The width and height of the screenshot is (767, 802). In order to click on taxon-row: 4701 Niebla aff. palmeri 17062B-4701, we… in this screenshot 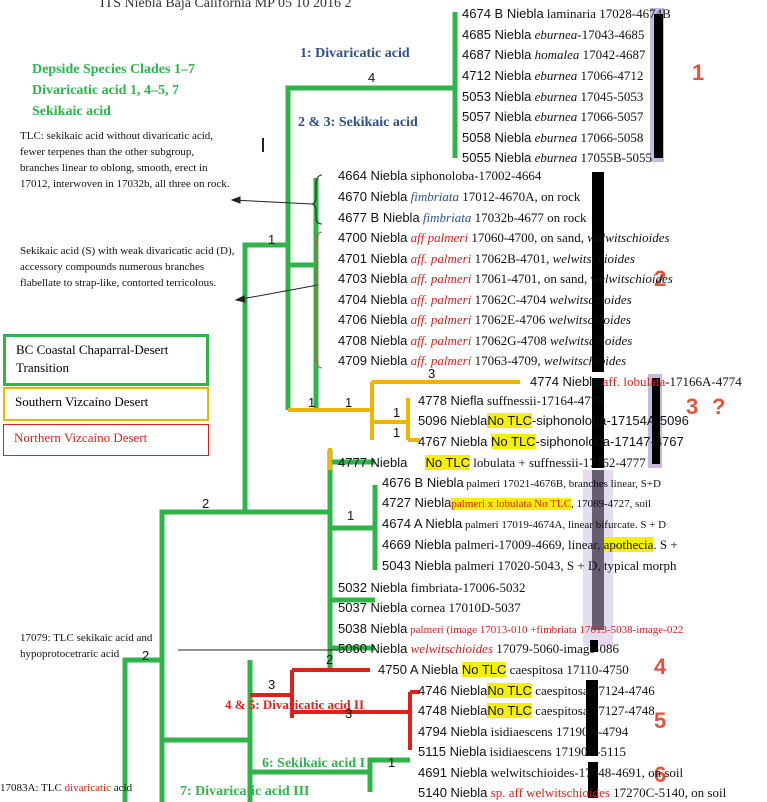, I will do `click(486, 258)`.